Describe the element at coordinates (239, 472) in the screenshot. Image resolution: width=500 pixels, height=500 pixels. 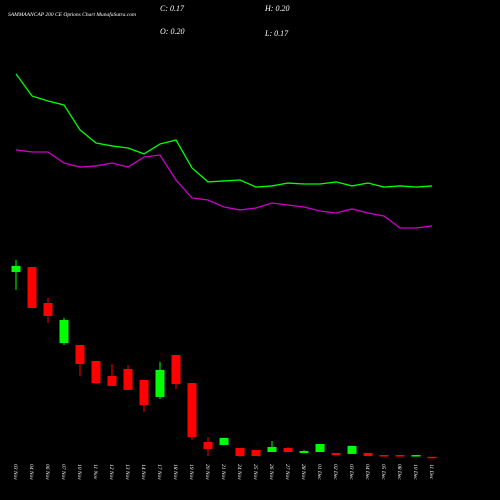
I see `x-tick-label: 24 Nov` at that location.